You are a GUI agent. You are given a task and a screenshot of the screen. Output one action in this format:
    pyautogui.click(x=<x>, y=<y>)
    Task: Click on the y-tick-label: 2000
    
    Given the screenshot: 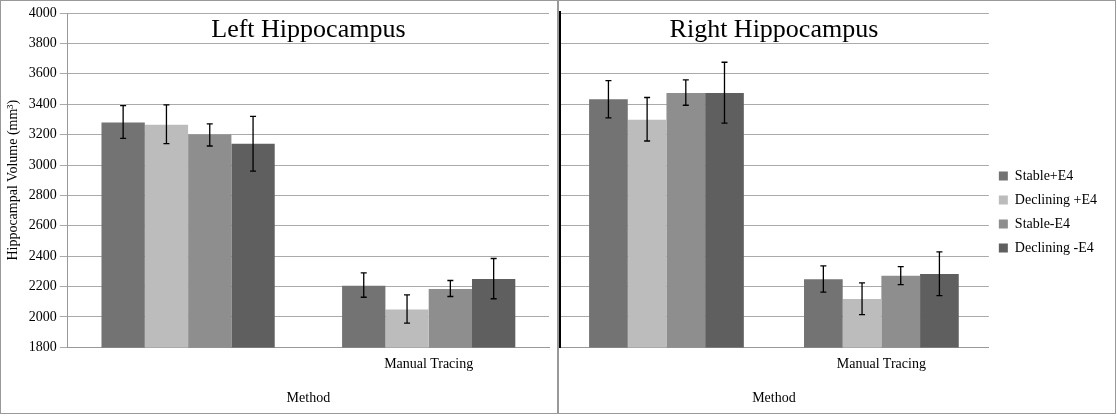 What is the action you would take?
    pyautogui.click(x=42, y=316)
    